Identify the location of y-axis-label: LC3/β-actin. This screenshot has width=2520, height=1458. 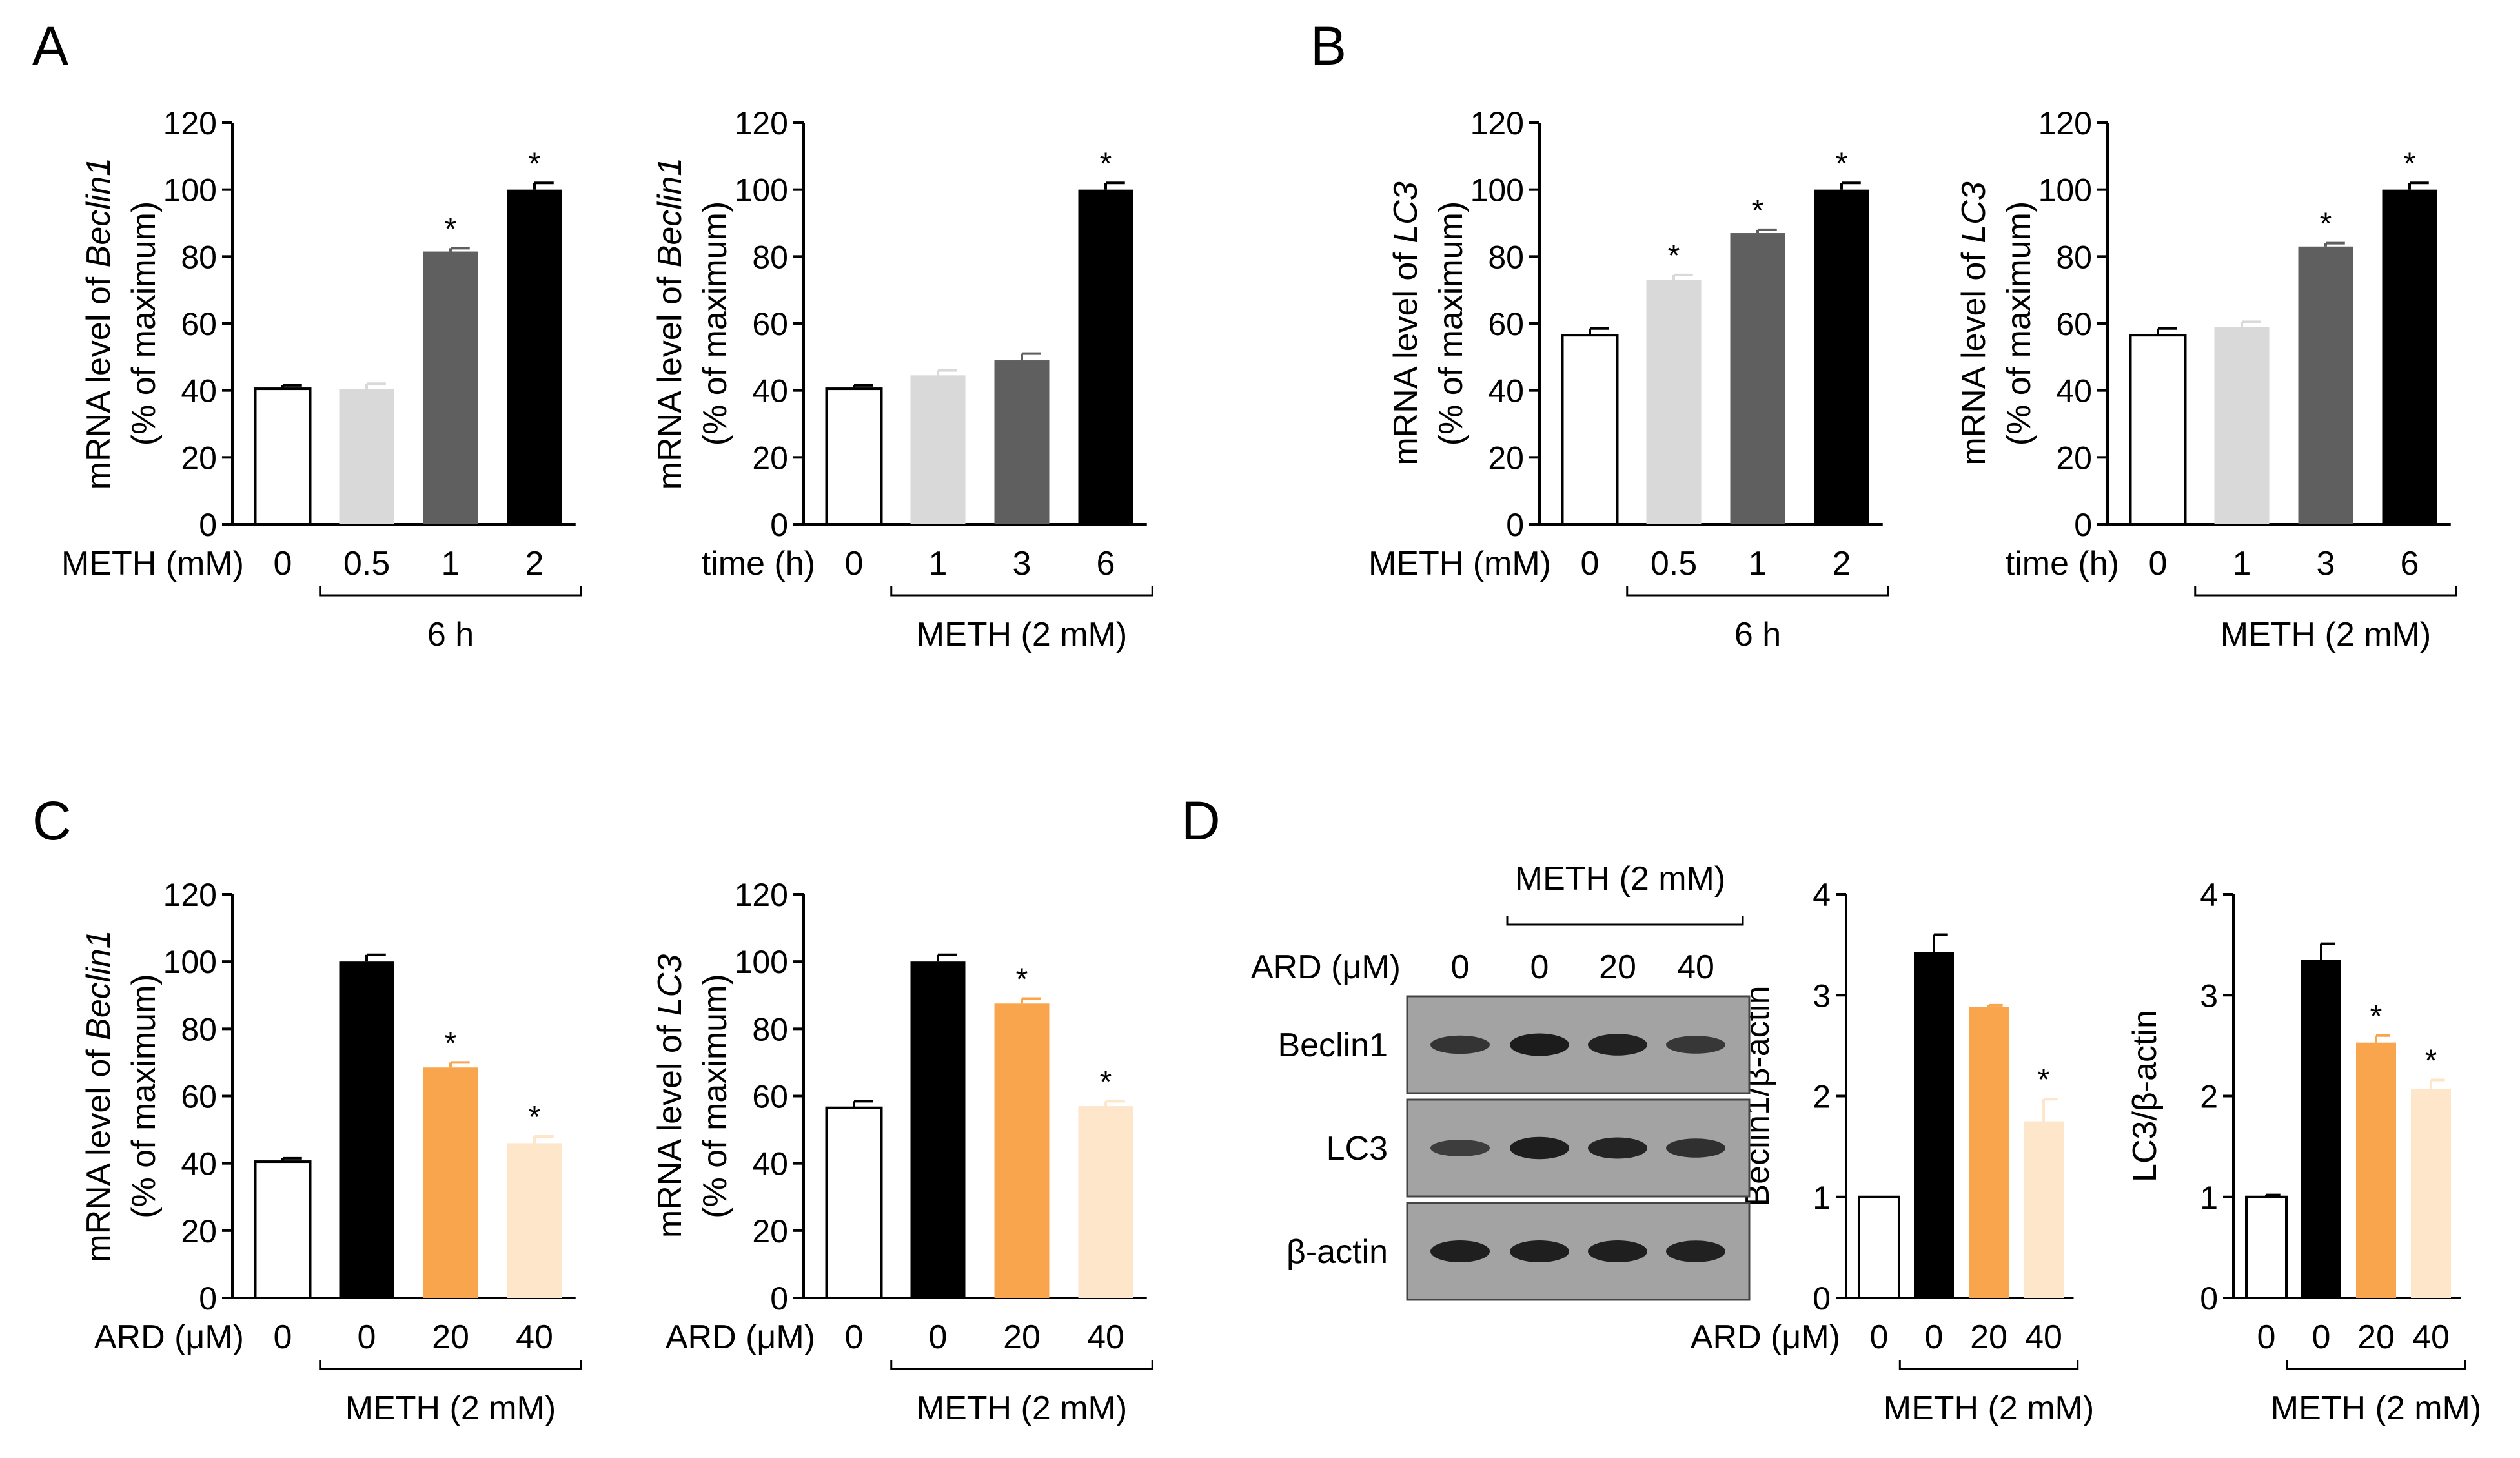
(2145, 1096).